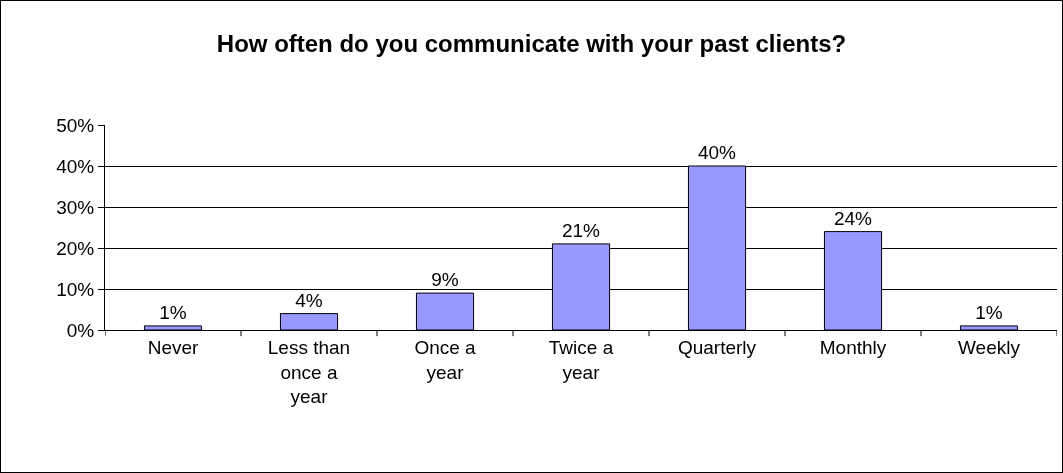 Image resolution: width=1063 pixels, height=473 pixels. What do you see at coordinates (309, 300) in the screenshot?
I see `data-label: 4%` at bounding box center [309, 300].